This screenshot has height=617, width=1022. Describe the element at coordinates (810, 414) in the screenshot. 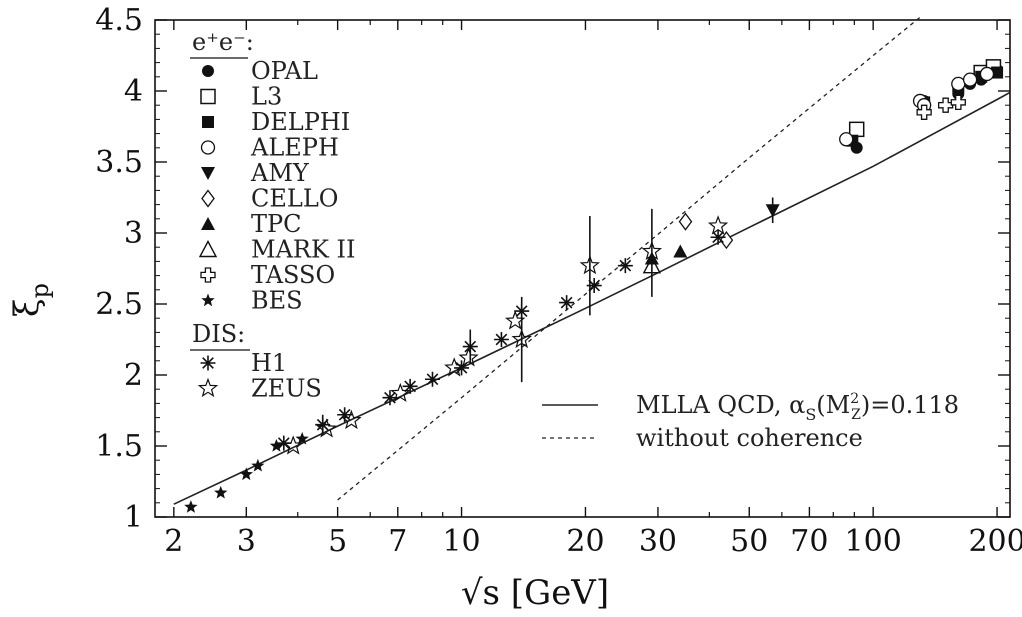

I see `curve-legend-label-part: S` at that location.